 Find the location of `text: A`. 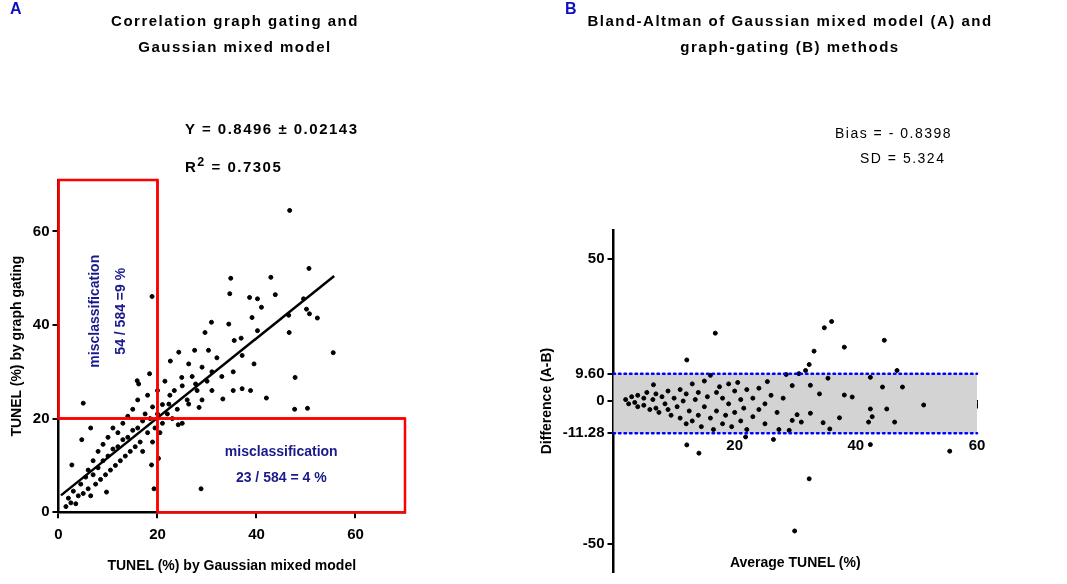

text: A is located at coordinates (16, 9).